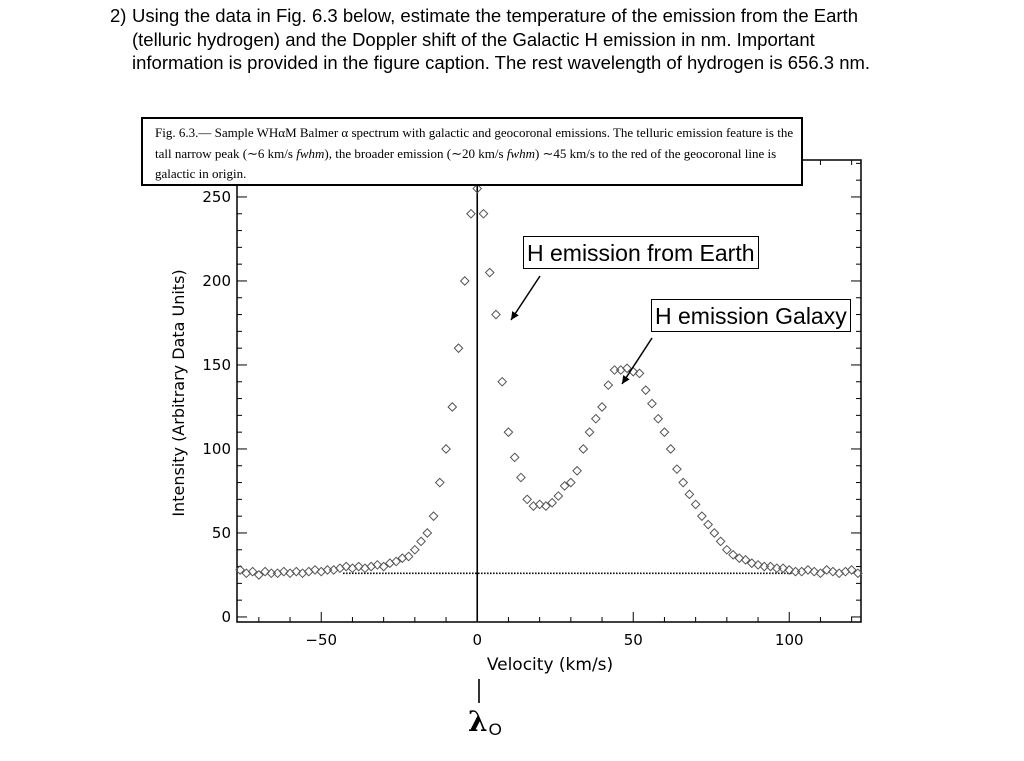  I want to click on earth-emission-callout: H emission from Earth, so click(641, 252).